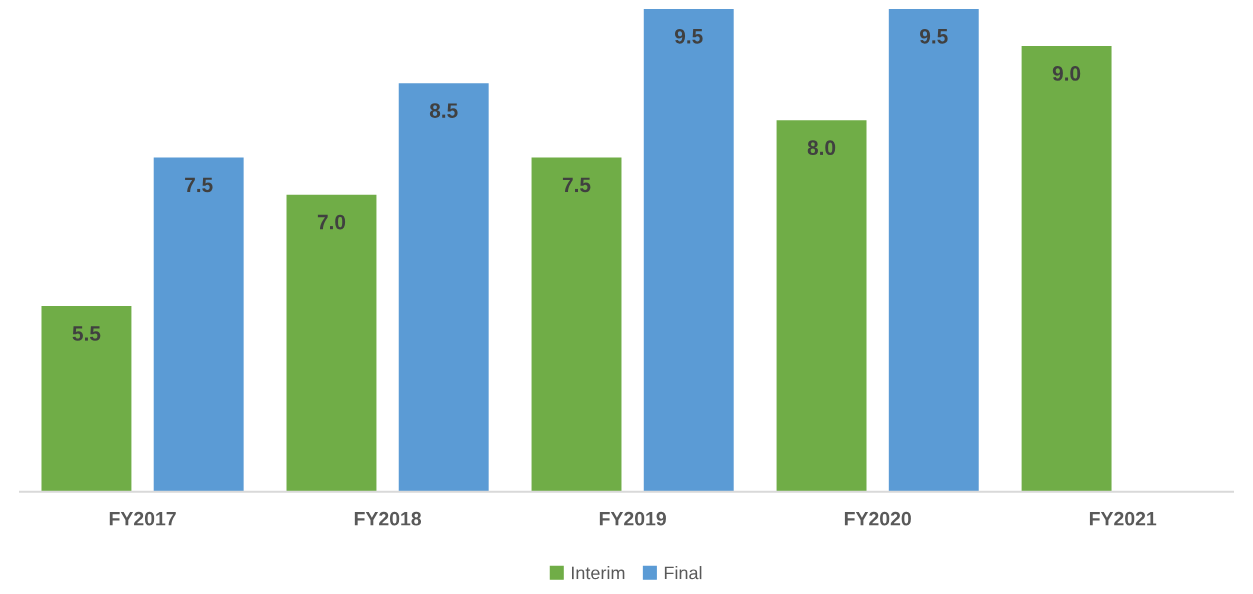  I want to click on data-label: 7.0, so click(331, 222).